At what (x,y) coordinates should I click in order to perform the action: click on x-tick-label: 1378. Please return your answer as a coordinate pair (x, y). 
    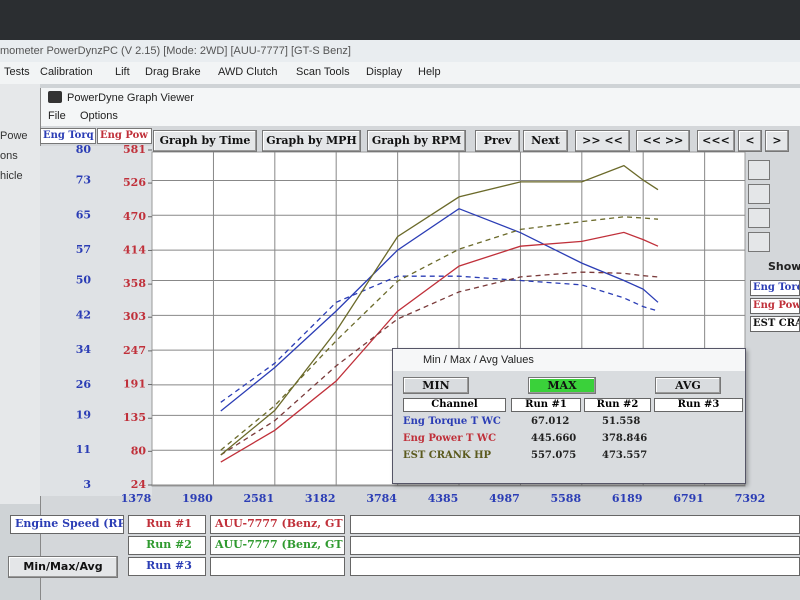
    Looking at the image, I should click on (136, 498).